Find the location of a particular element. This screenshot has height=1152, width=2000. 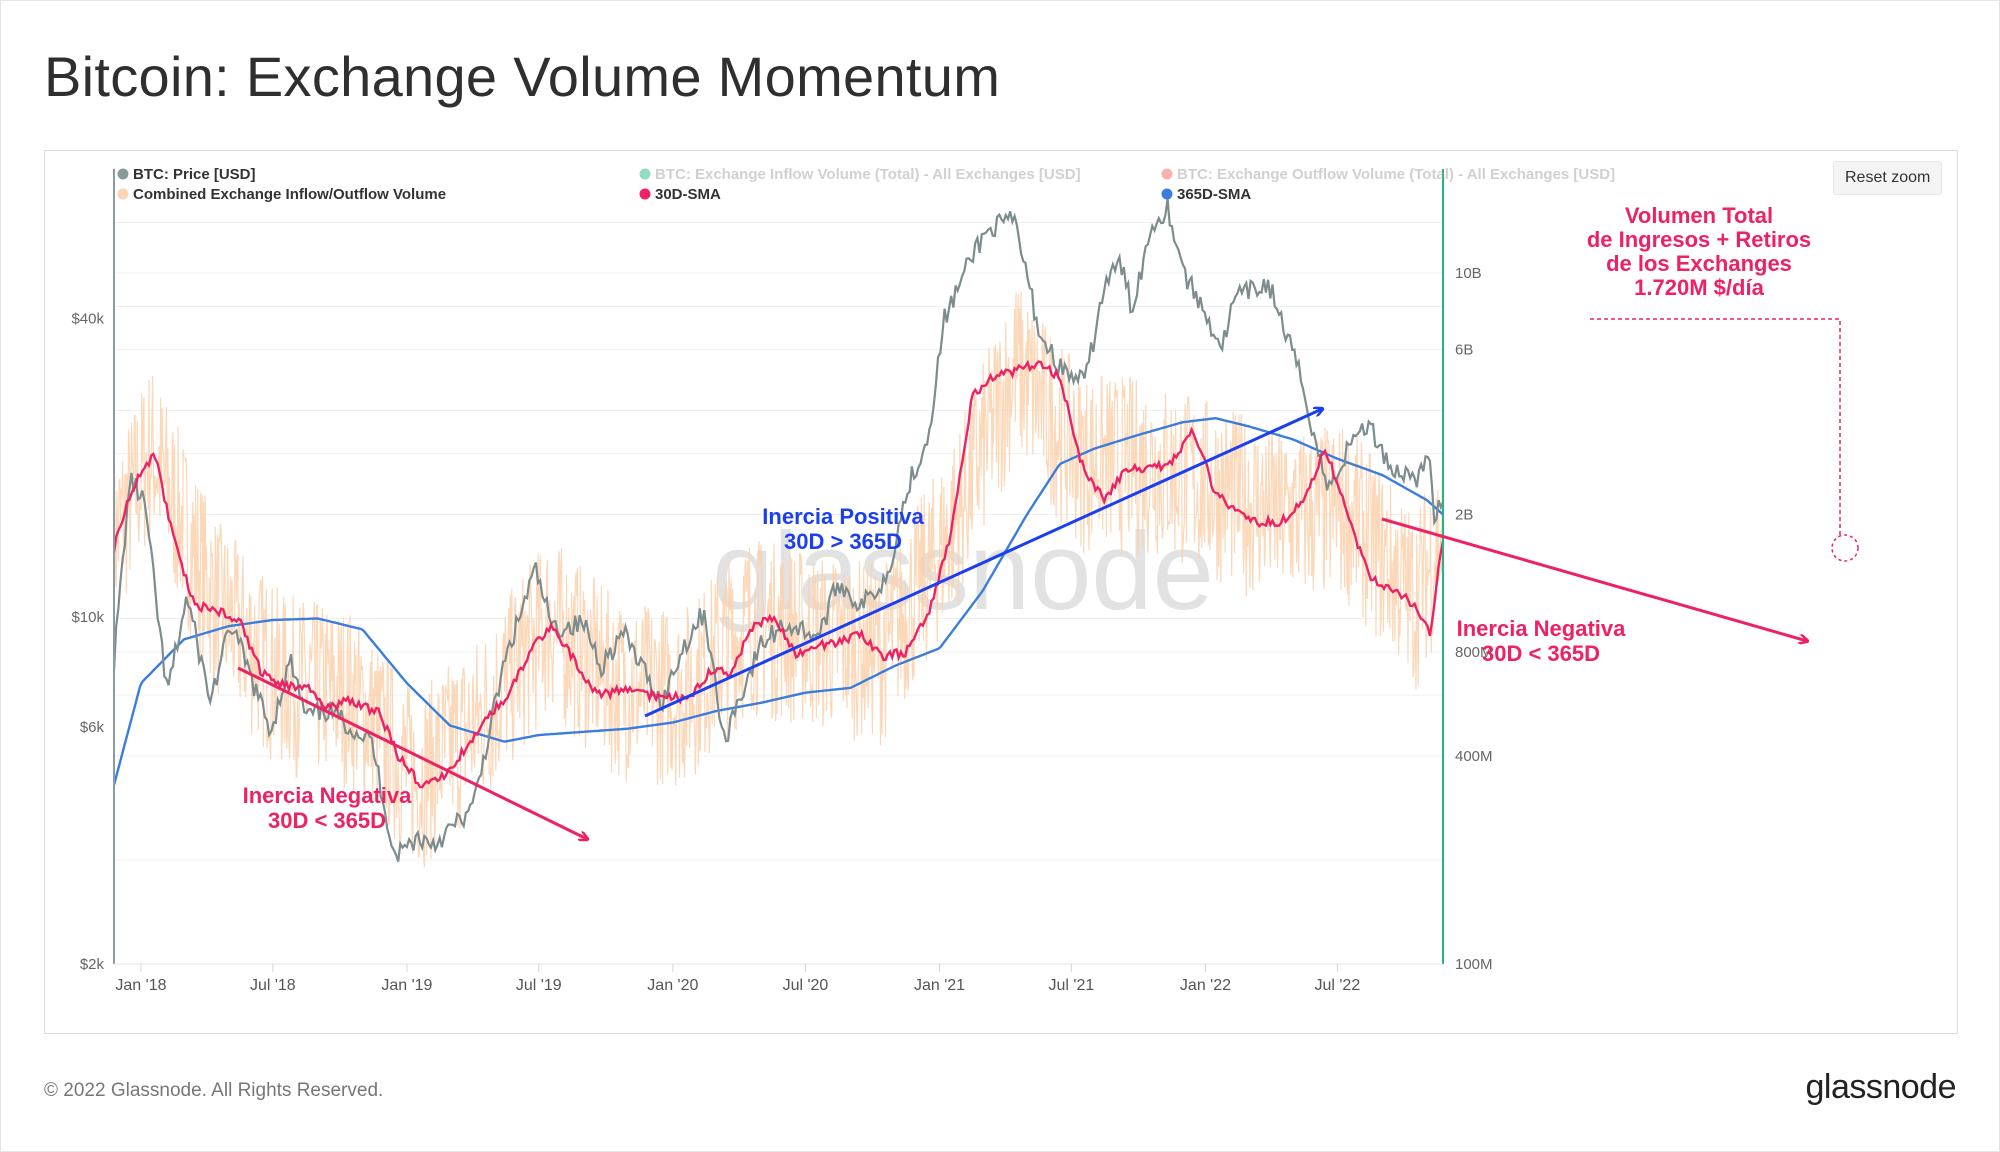

y-left-tick-label: $10k is located at coordinates (87, 617).